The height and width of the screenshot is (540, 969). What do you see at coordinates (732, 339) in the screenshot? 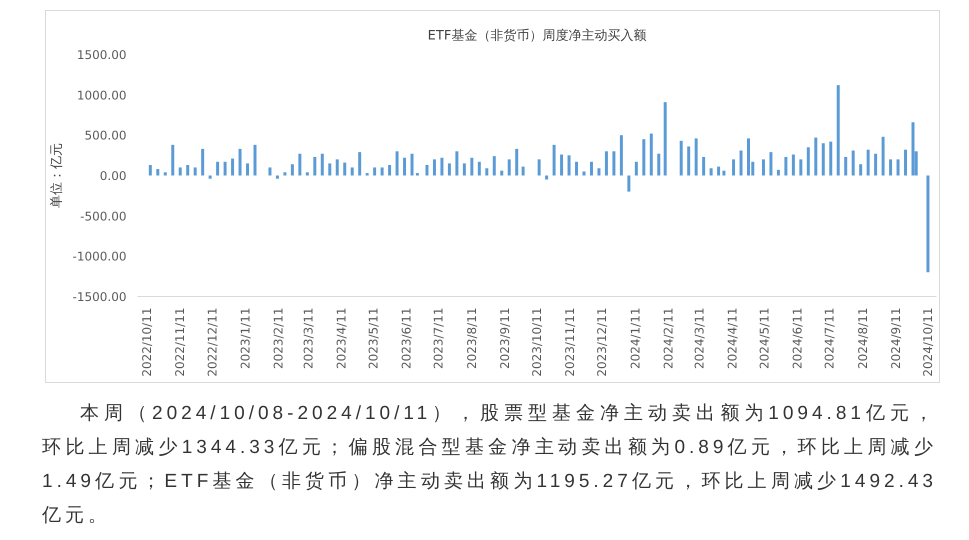
I see `x-tick-label: 2024/4/11` at bounding box center [732, 339].